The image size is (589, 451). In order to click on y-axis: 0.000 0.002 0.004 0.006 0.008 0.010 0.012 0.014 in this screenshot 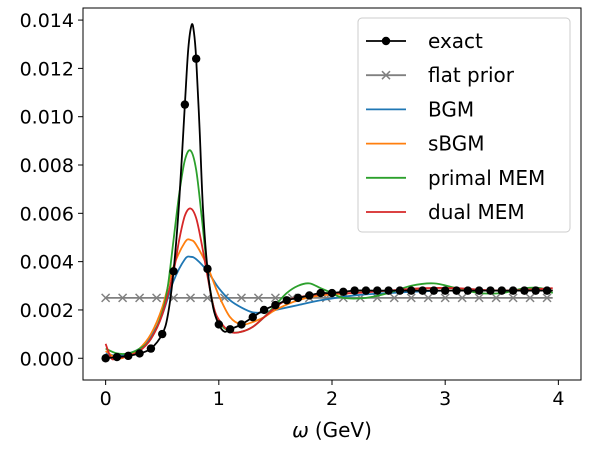, I will do `click(51, 190)`.